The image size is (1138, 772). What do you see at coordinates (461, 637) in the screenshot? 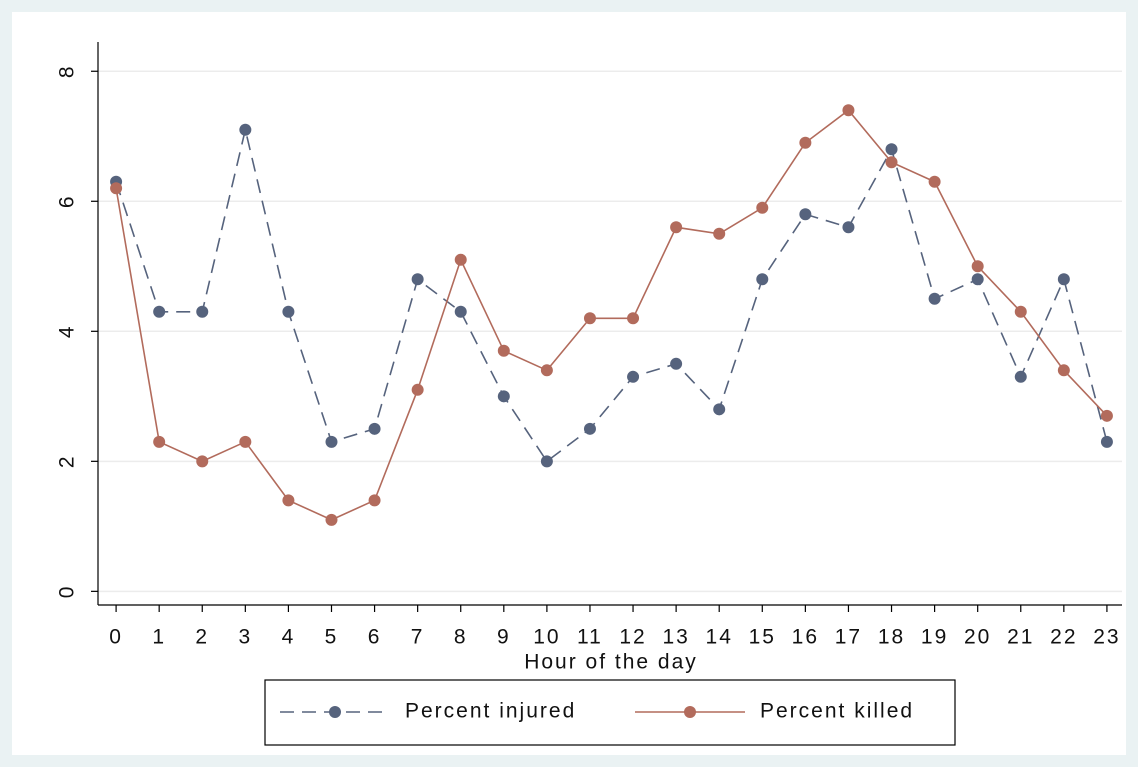
I see `x-tick-label: 8` at bounding box center [461, 637].